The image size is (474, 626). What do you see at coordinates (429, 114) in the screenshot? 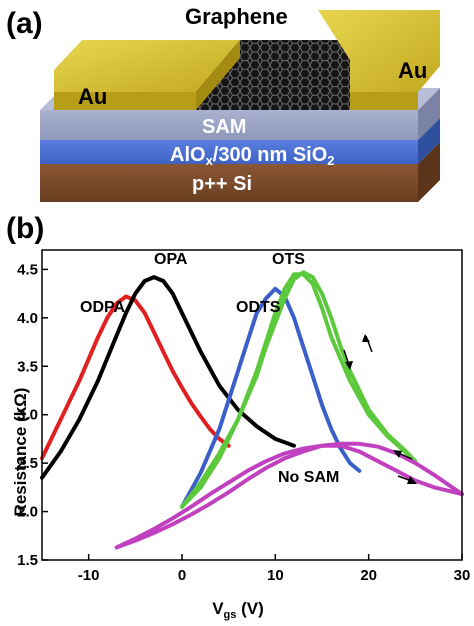
I see `sam-side-face` at bounding box center [429, 114].